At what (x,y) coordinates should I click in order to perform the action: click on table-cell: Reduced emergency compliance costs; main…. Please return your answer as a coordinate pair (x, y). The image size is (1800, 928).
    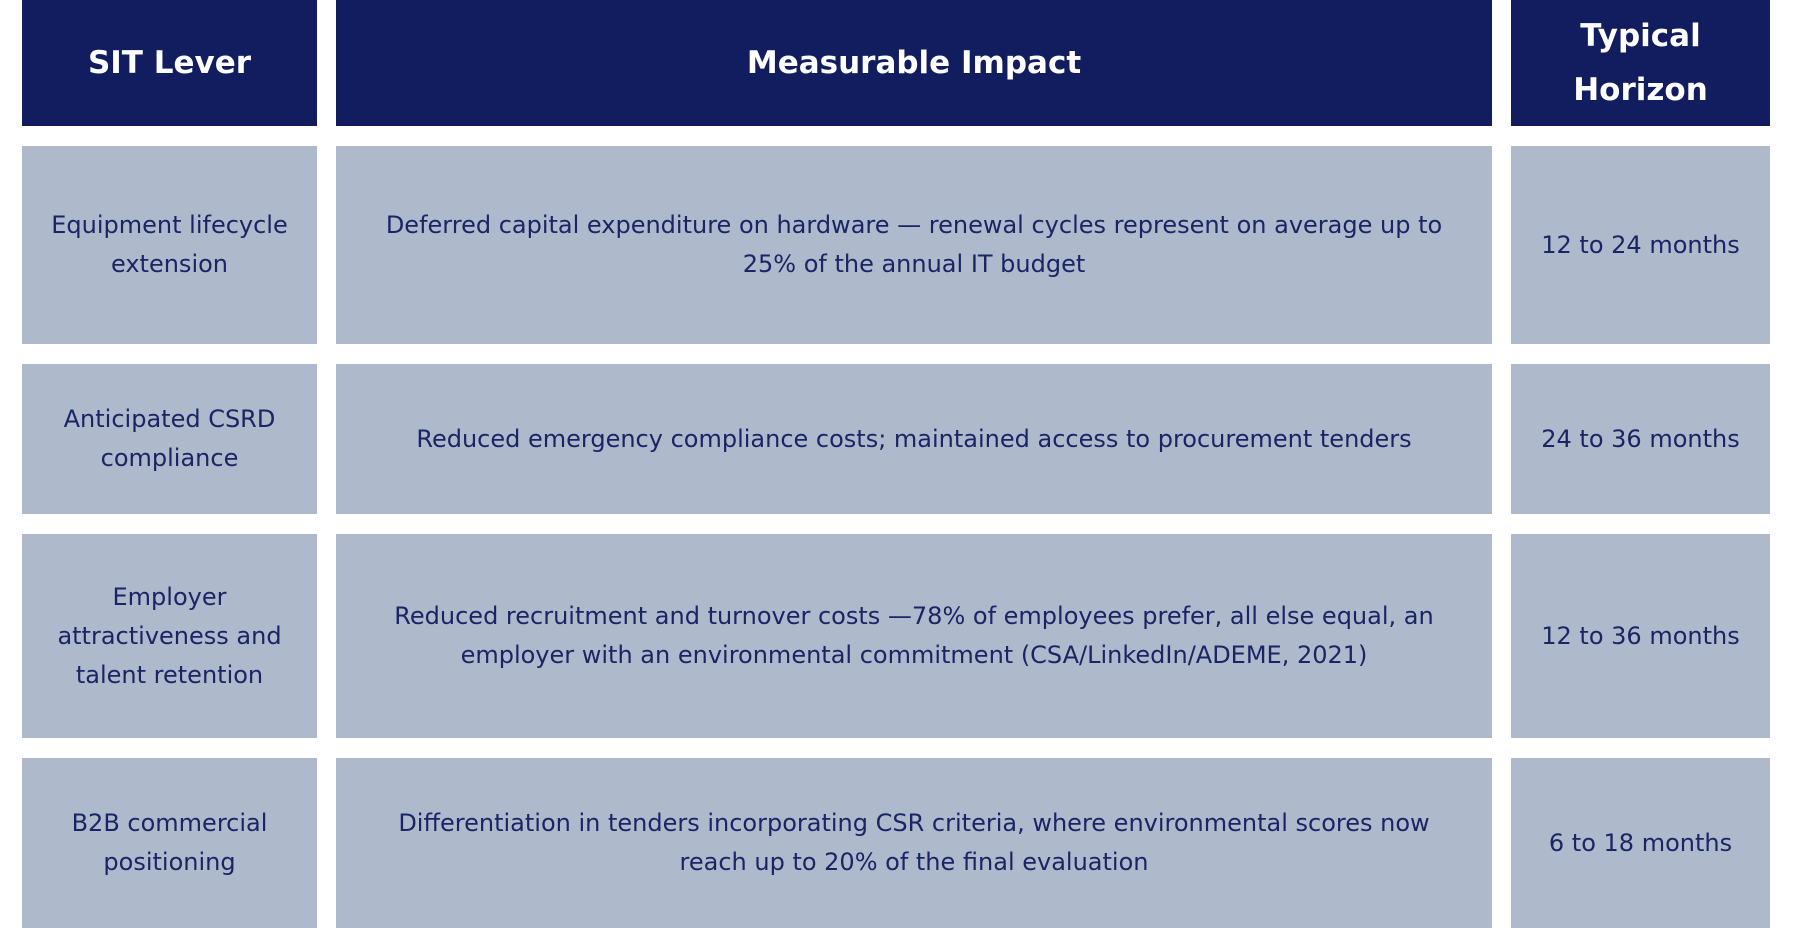
    Looking at the image, I should click on (914, 439).